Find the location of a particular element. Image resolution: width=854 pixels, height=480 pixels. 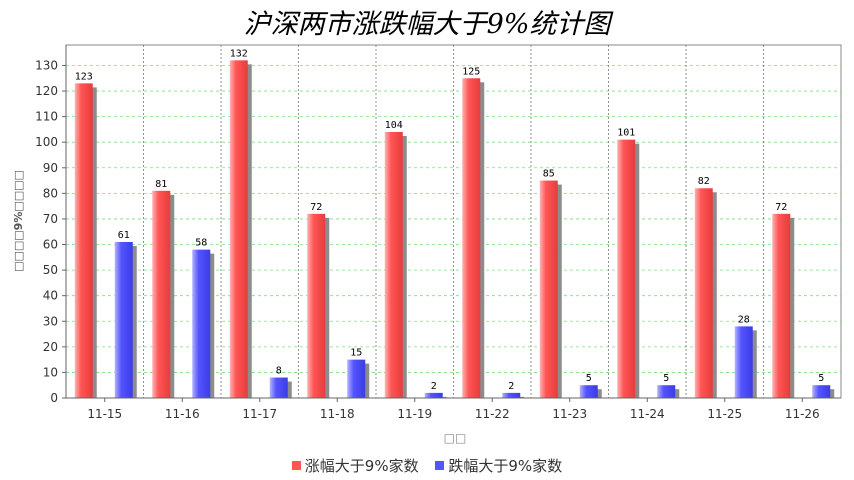

legend-label-rise: 涨幅大于9%家数 is located at coordinates (361, 466).